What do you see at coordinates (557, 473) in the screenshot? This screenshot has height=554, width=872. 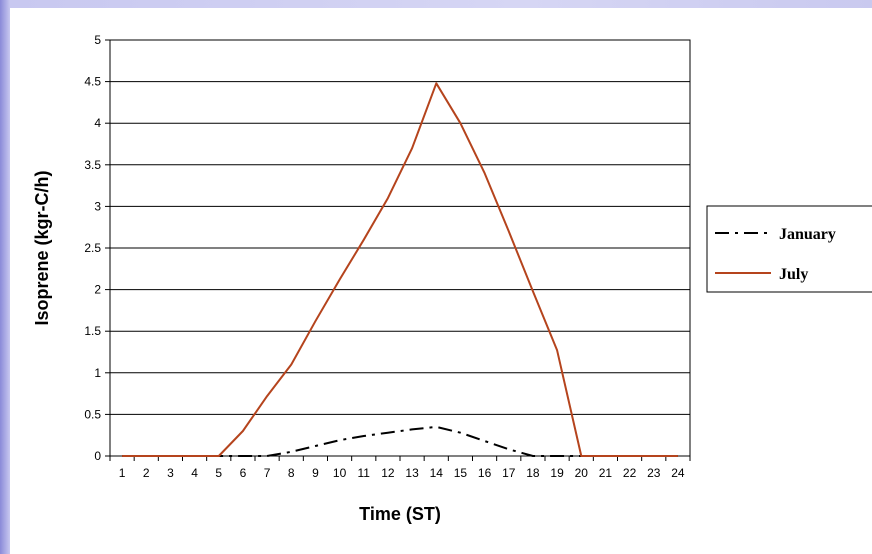 I see `x-tick-label: 19` at bounding box center [557, 473].